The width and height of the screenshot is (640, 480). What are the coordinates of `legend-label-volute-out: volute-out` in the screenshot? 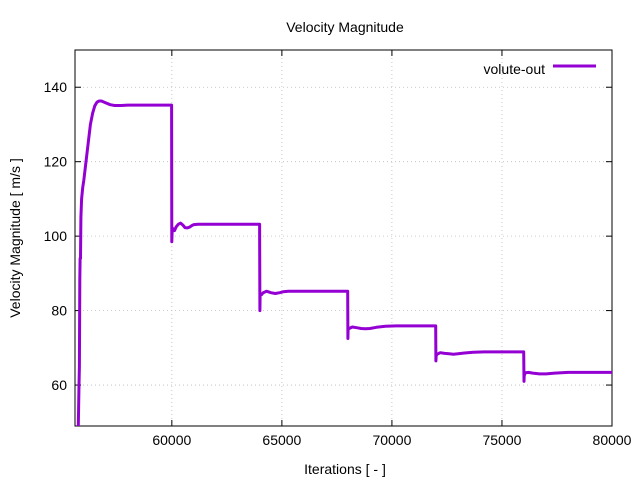 It's located at (515, 69).